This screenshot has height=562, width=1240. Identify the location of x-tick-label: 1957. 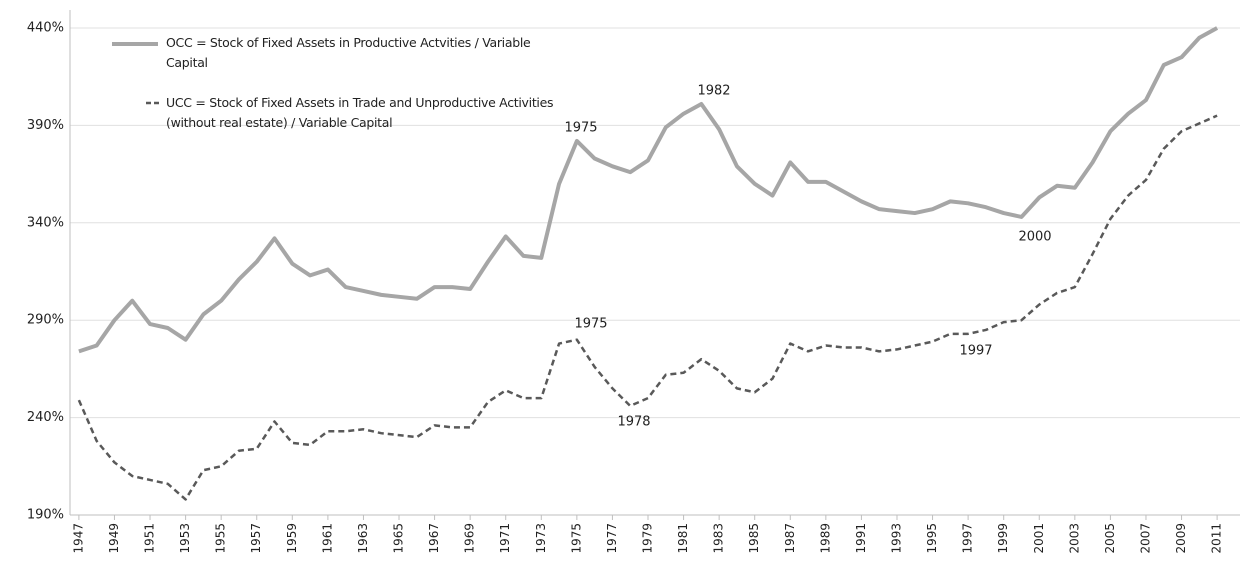
(256, 538).